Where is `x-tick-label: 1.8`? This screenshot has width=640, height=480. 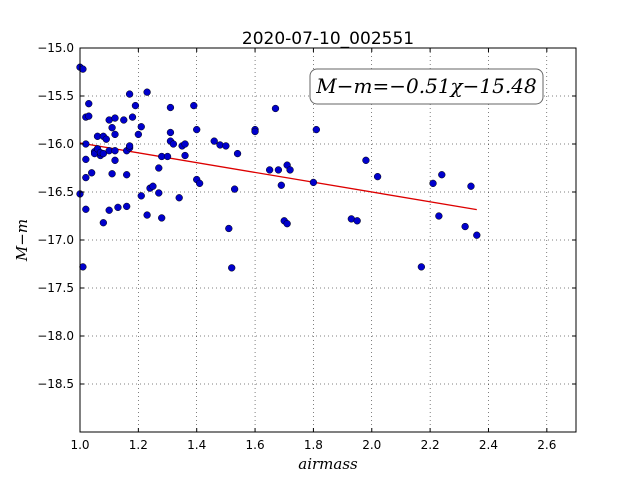
x-tick-label: 1.8 is located at coordinates (313, 445).